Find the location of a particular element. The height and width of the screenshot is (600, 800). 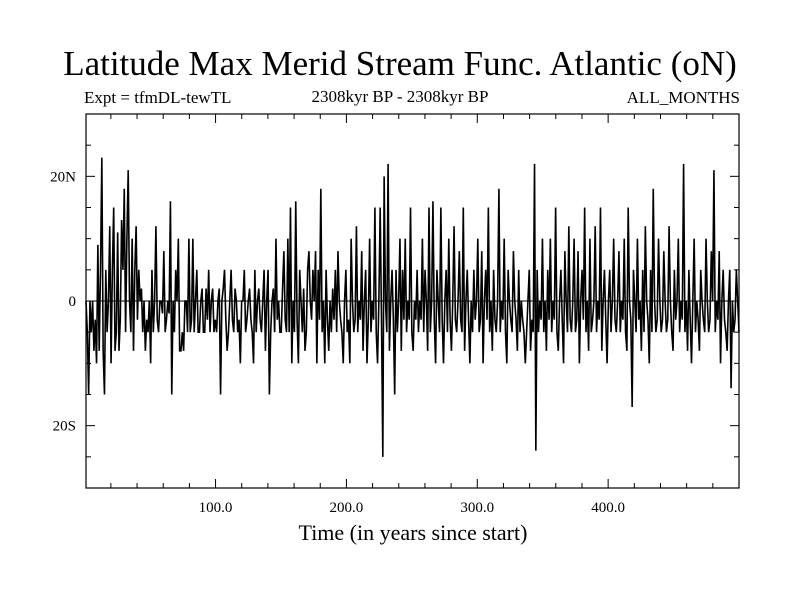

experiment-label: Expt = tfmDL-tewTL is located at coordinates (158, 97).